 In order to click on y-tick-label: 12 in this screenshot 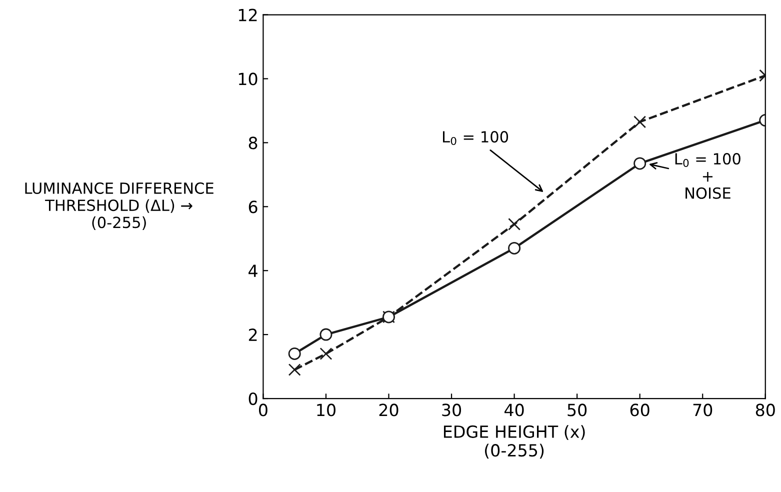, I will do `click(247, 15)`.